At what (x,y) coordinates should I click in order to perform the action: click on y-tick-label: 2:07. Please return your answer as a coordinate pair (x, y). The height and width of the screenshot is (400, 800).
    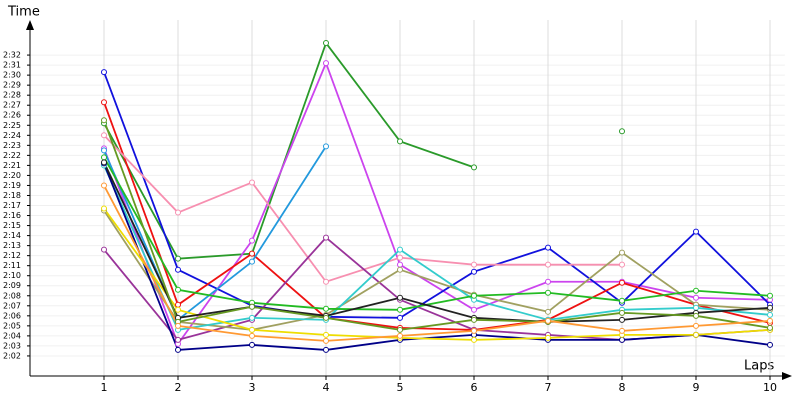
    Looking at the image, I should click on (12, 305).